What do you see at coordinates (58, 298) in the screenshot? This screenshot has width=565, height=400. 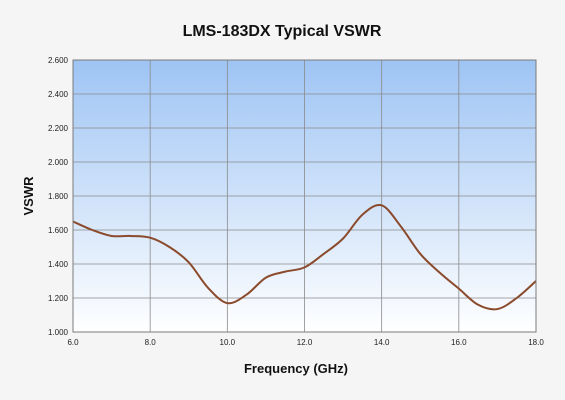 I see `y-tick-label: 1.200` at bounding box center [58, 298].